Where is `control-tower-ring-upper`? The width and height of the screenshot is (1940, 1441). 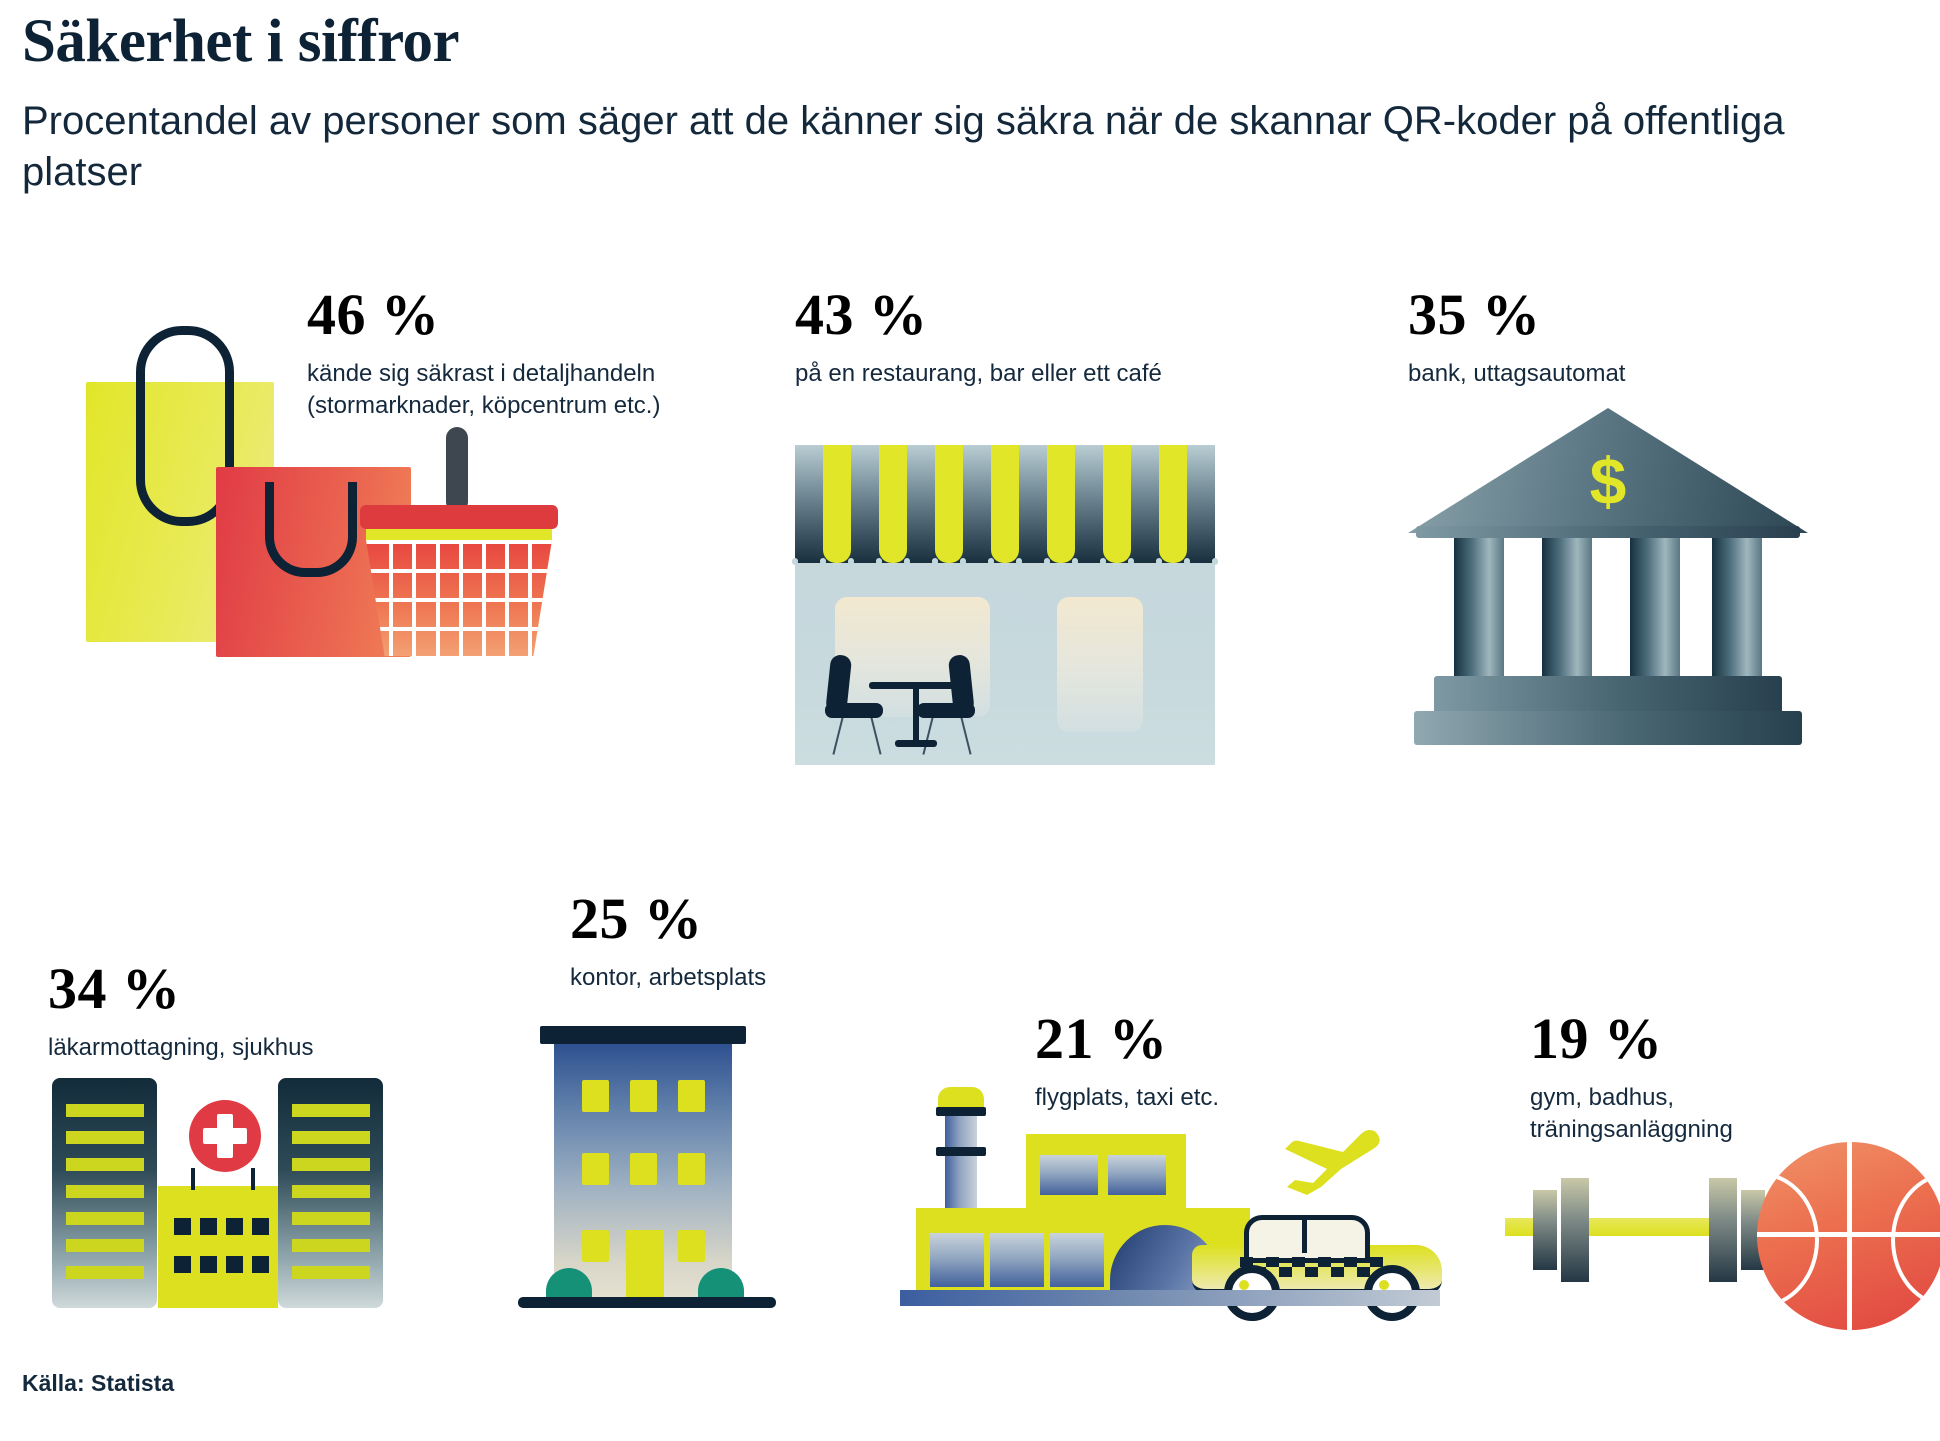 control-tower-ring-upper is located at coordinates (961, 1111).